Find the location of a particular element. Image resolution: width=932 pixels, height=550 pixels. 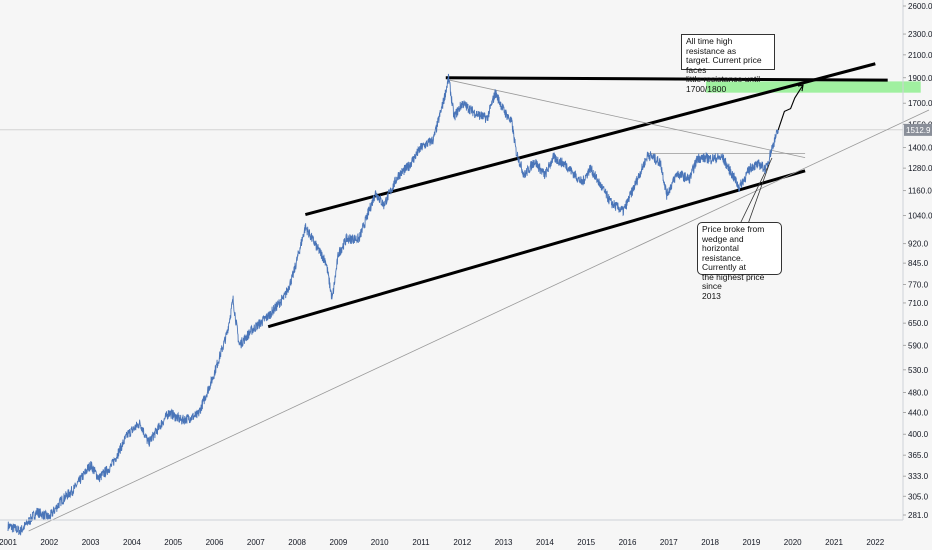

x-tick-label-2009: 2009 is located at coordinates (339, 542).